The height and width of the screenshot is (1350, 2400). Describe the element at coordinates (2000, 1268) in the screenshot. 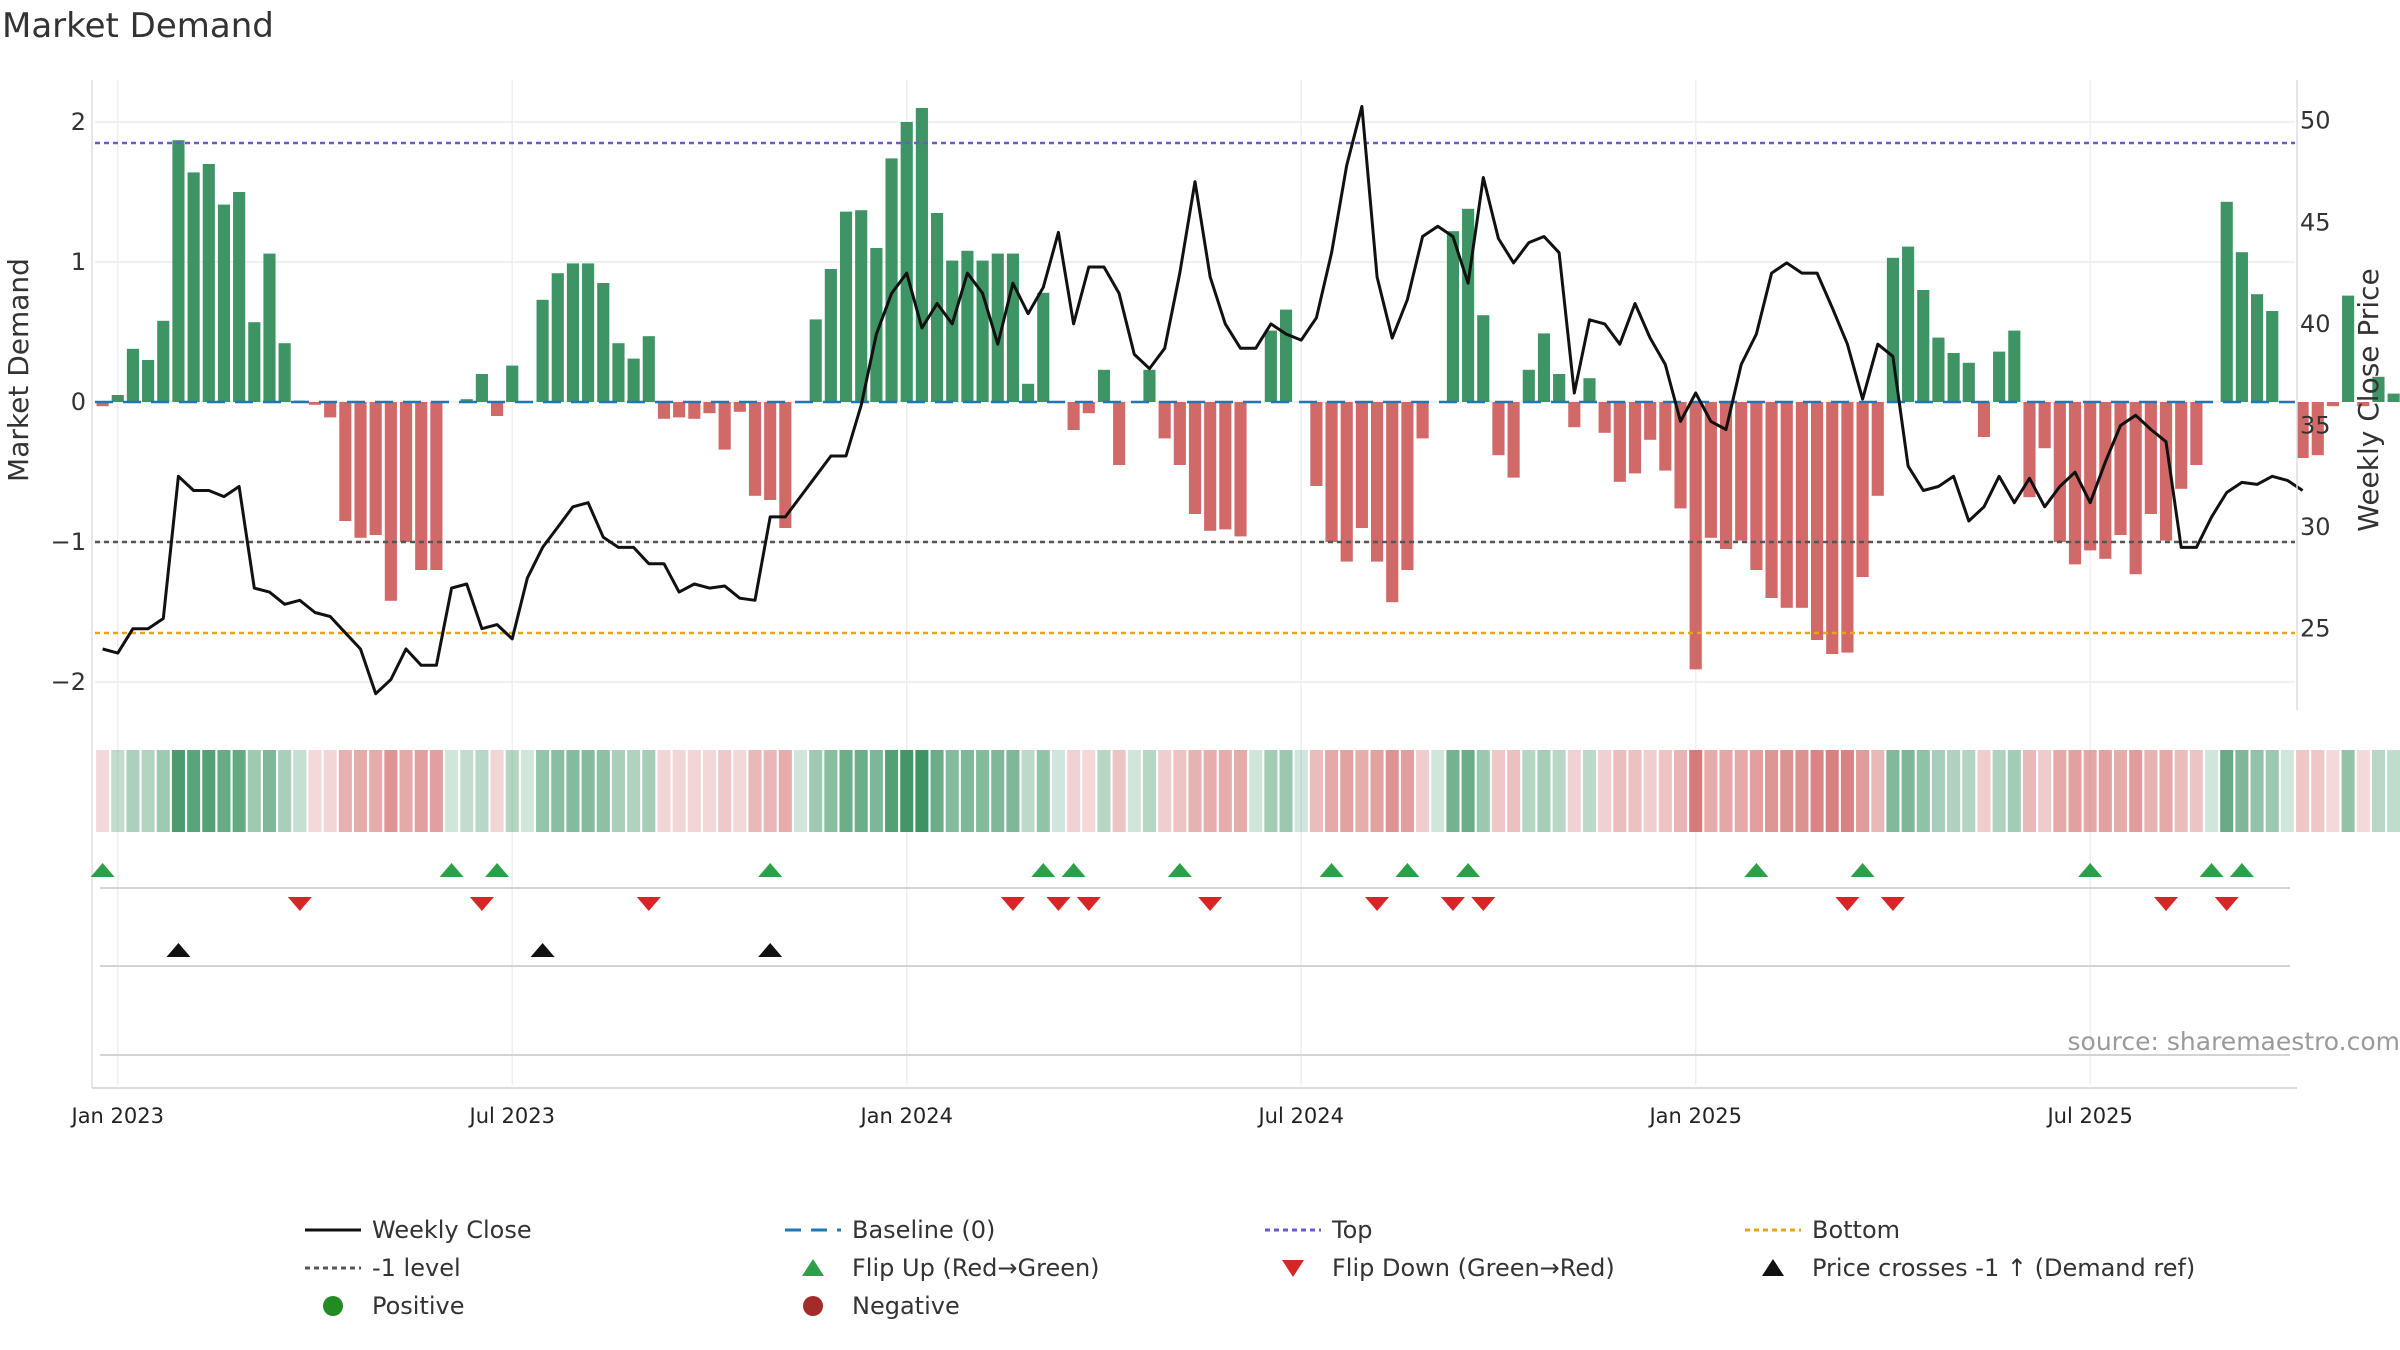

I see `legend-item-cross: Price crosses -1 ↑ (Demand ref)` at that location.